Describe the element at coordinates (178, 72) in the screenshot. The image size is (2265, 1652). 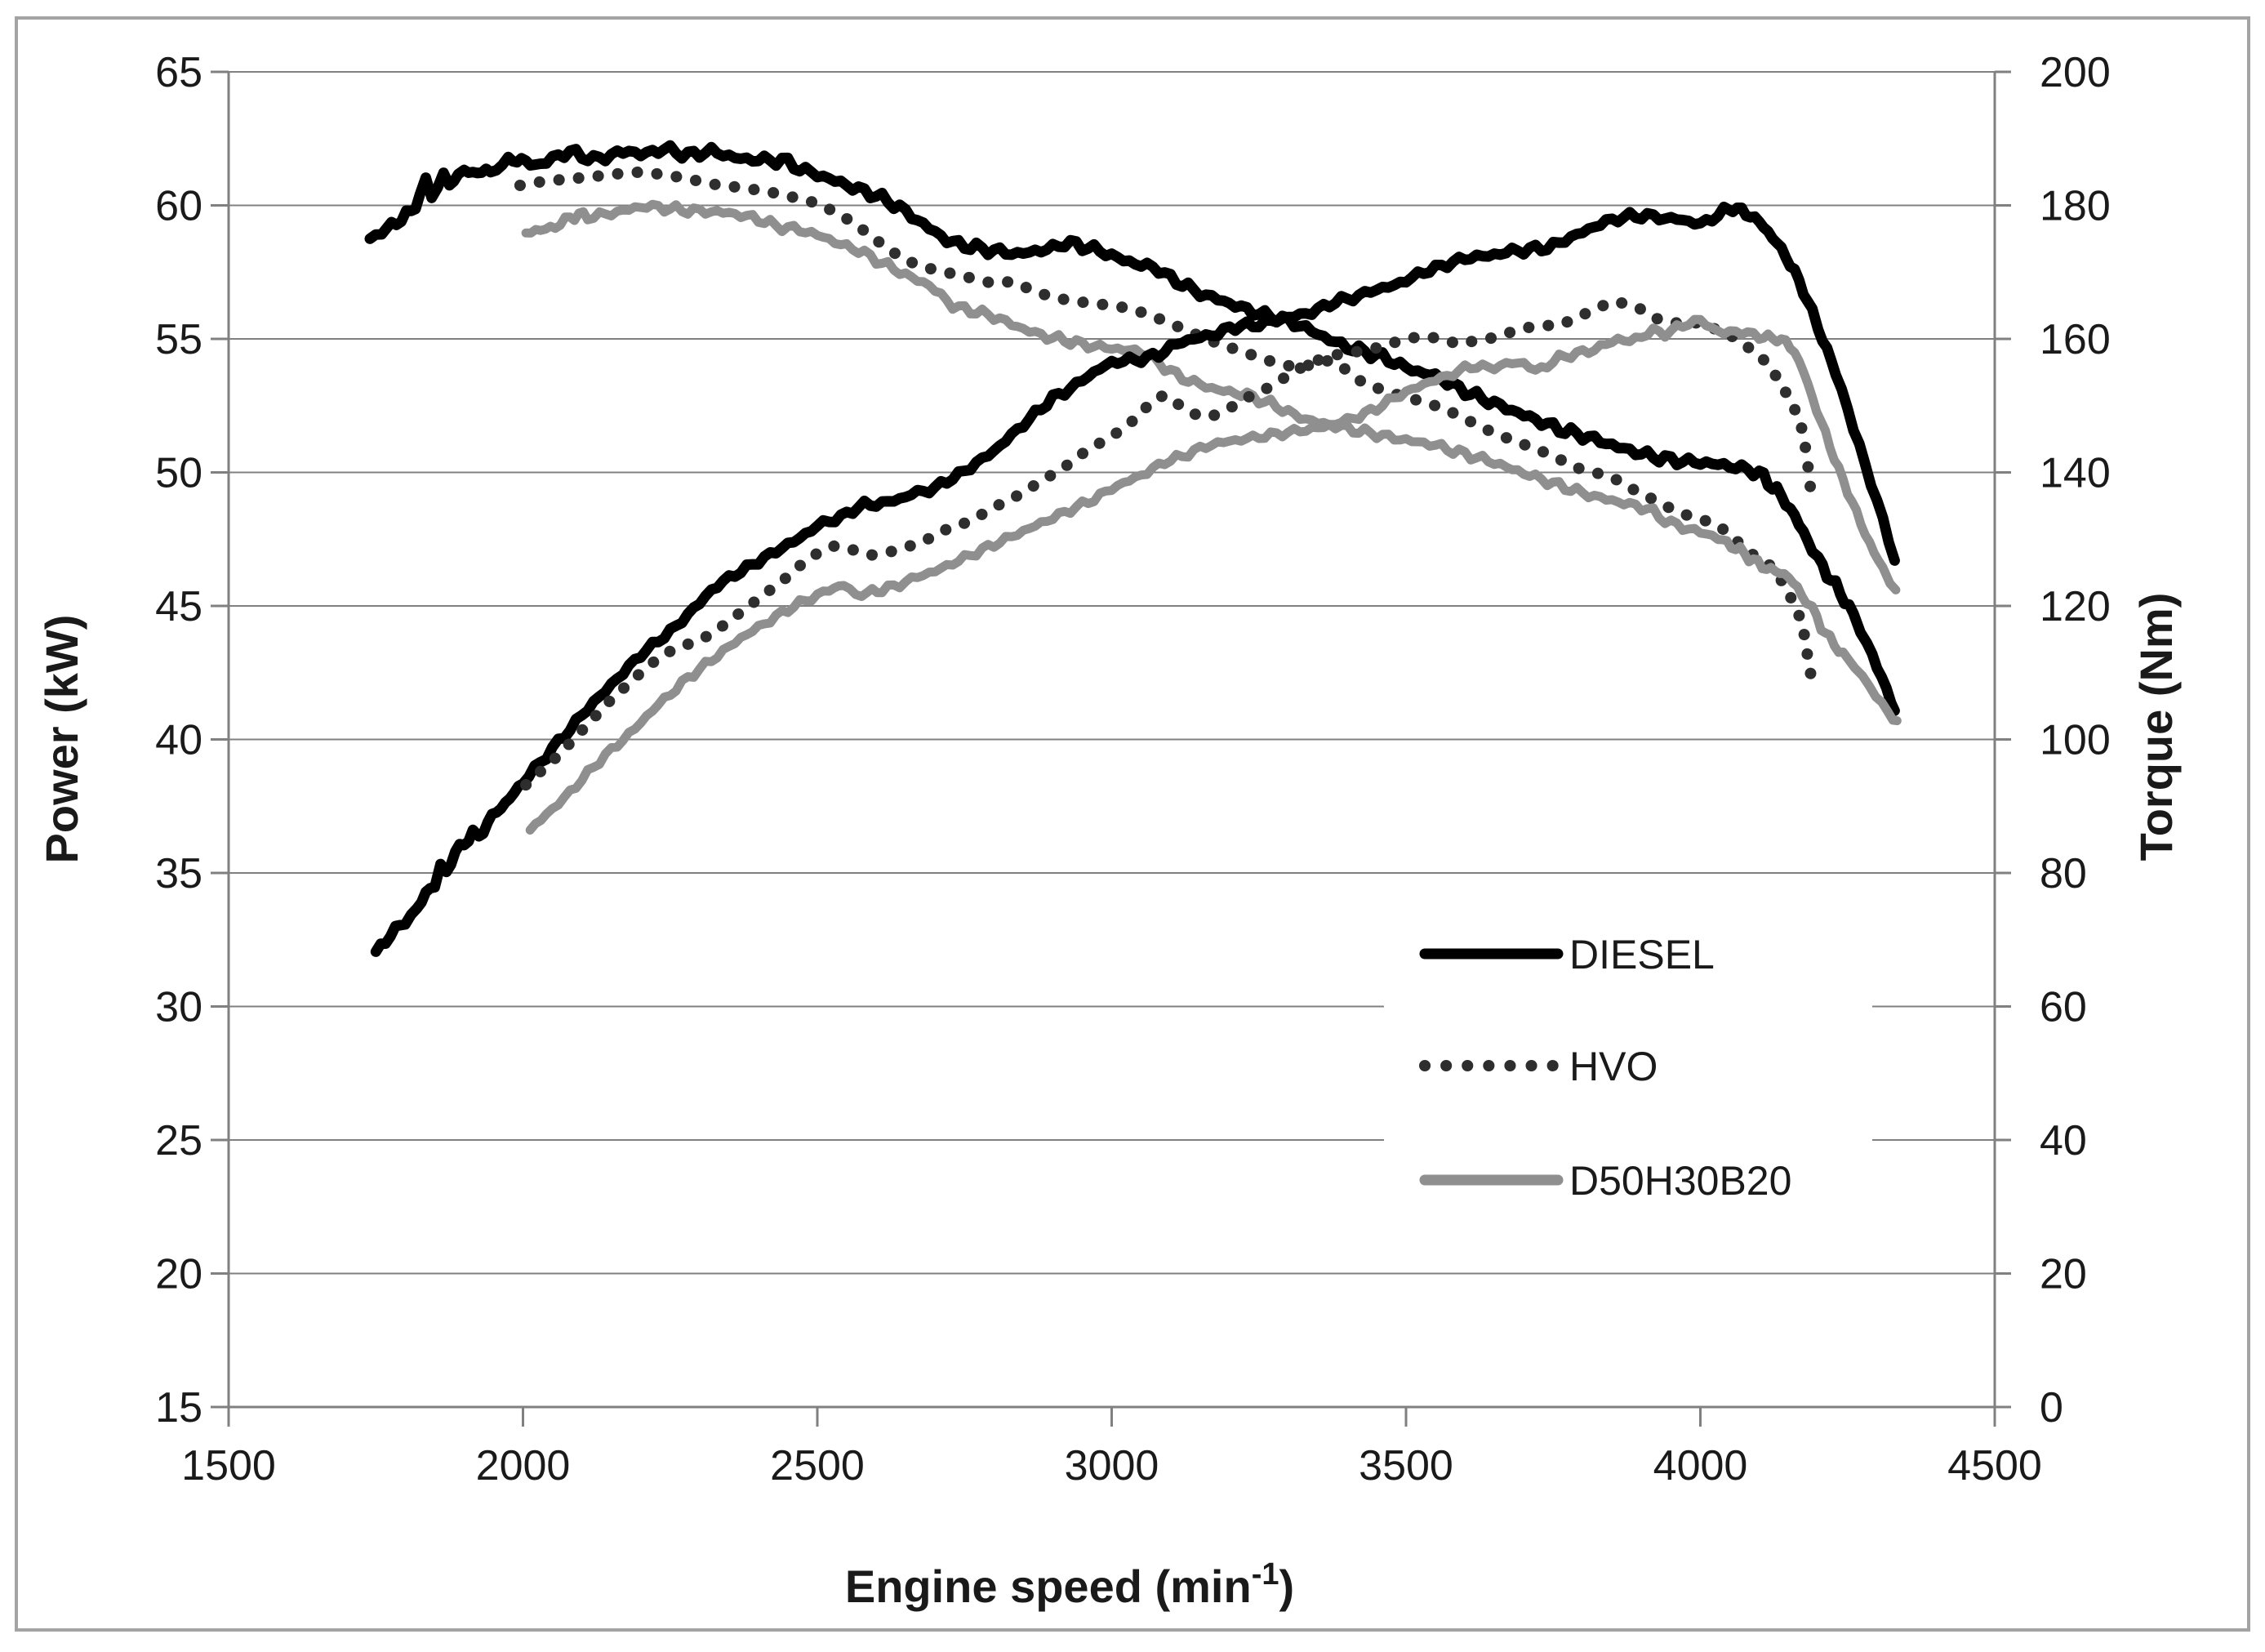
I see `left-tick-label: 65` at that location.